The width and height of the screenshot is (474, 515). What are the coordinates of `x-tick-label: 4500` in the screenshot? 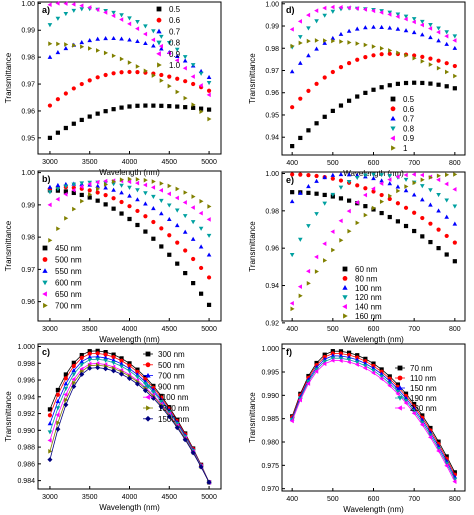 It's located at (169, 329).